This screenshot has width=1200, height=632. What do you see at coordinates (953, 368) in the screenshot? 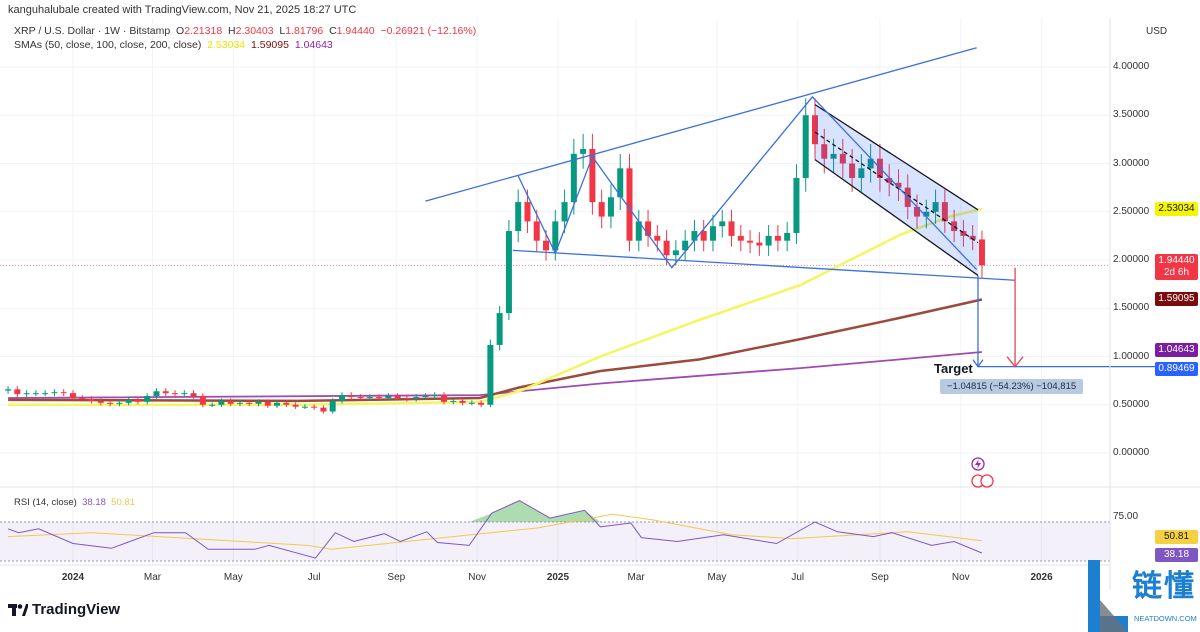
I see `target-label: Target` at bounding box center [953, 368].